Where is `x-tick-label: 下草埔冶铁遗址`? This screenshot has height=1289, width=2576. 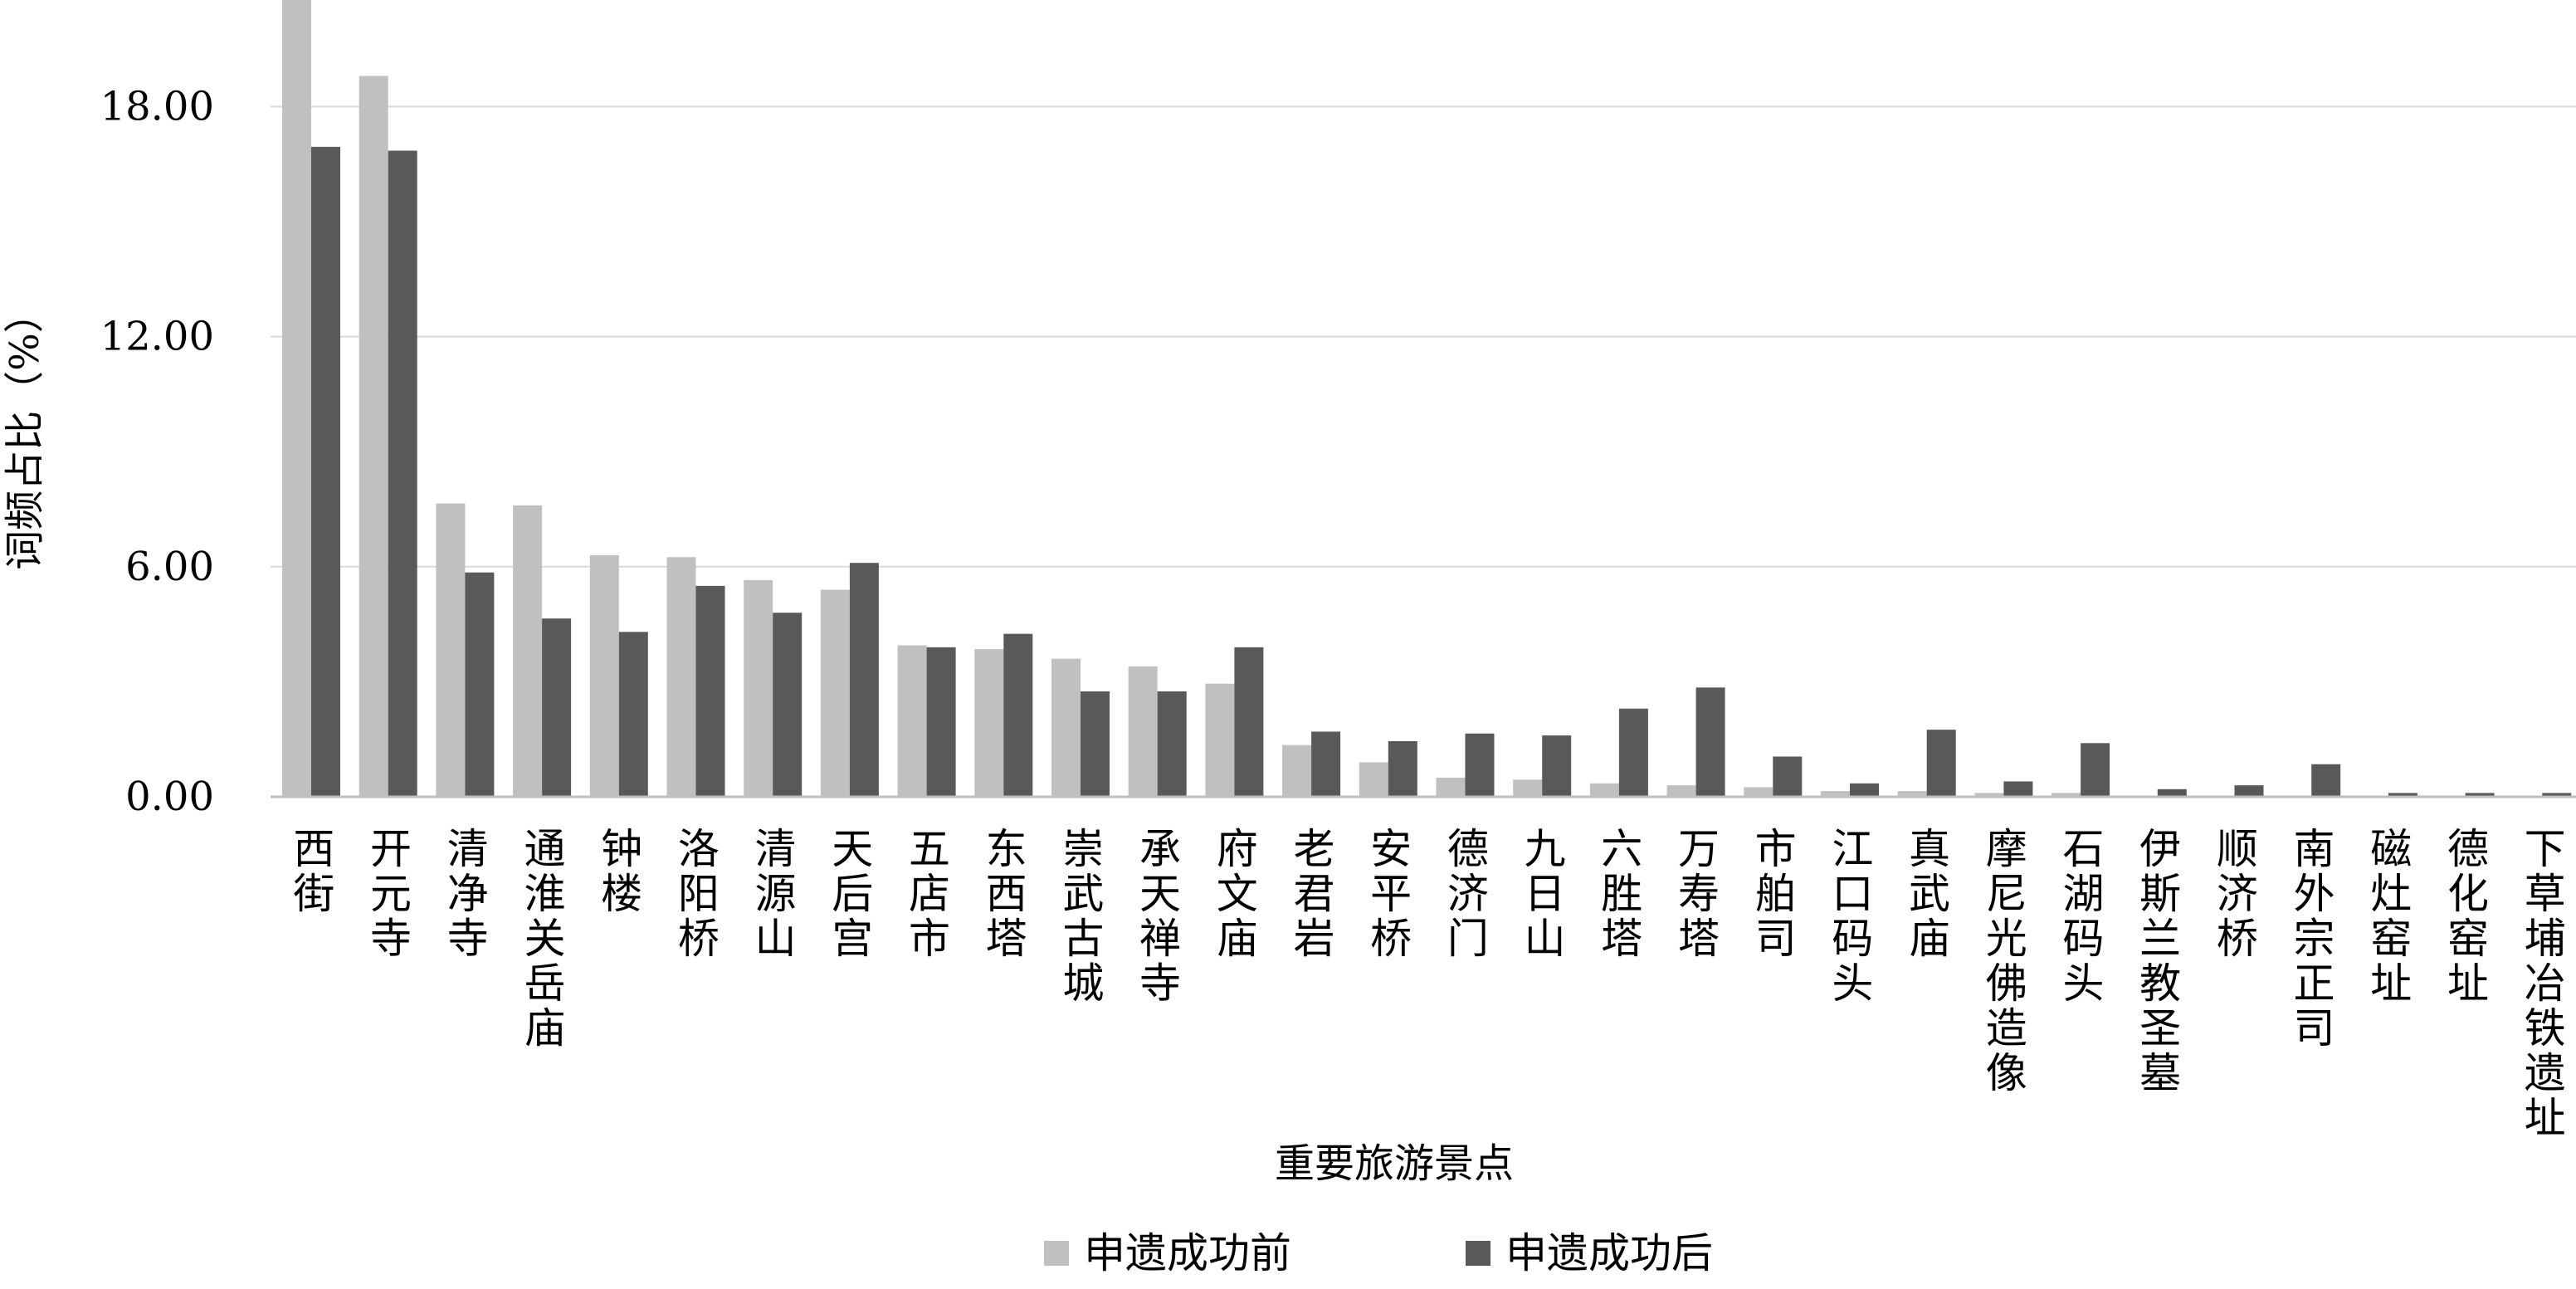 x-tick-label: 下草埔冶铁遗址 is located at coordinates (2546, 984).